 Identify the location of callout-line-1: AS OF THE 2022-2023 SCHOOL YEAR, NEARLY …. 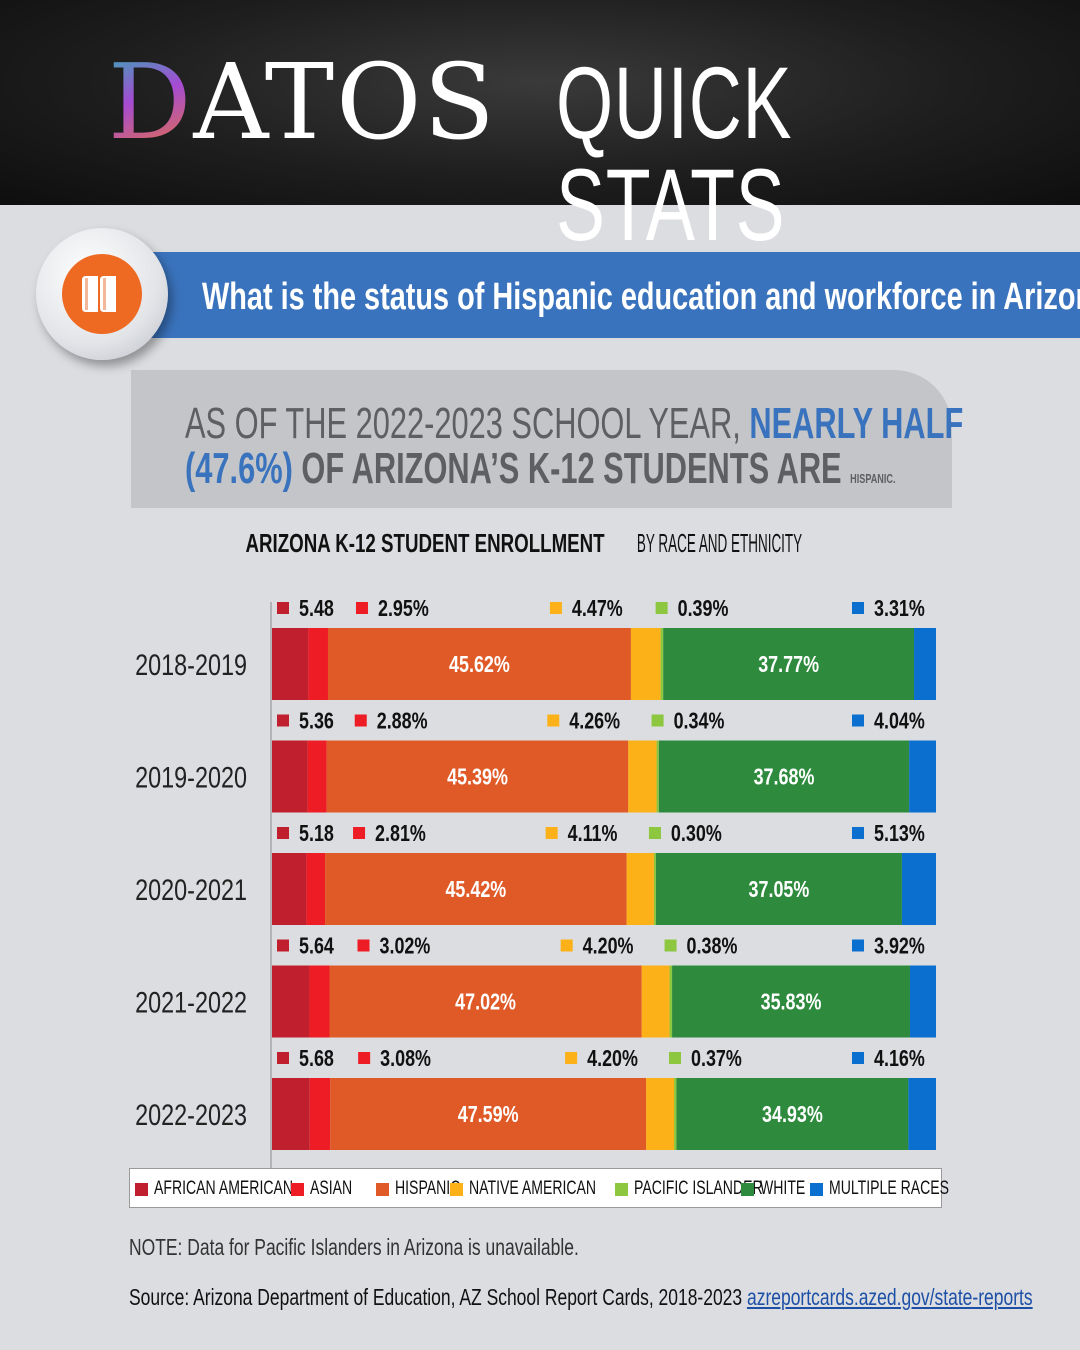
(574, 423).